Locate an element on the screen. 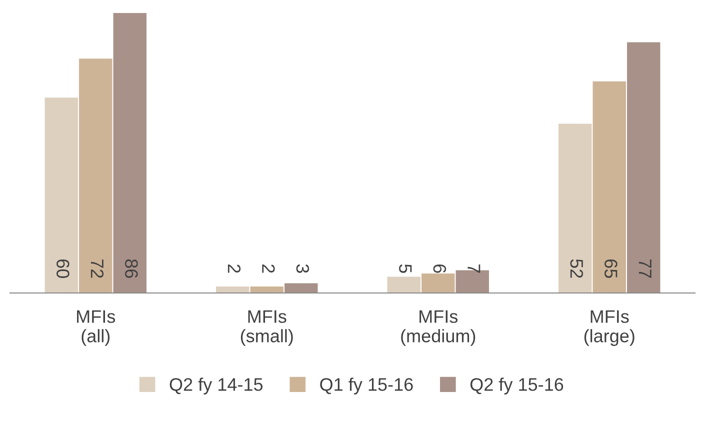 Image resolution: width=704 pixels, height=430 pixels. data-label: 65 is located at coordinates (611, 269).